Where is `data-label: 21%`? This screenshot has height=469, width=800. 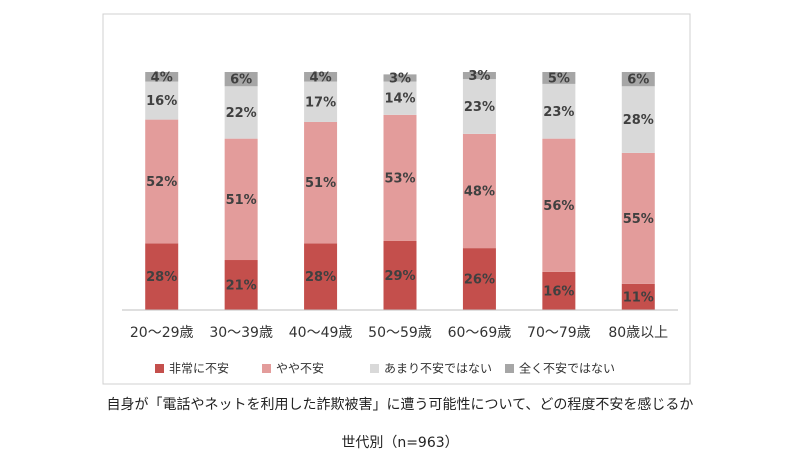
data-label: 21% is located at coordinates (241, 286).